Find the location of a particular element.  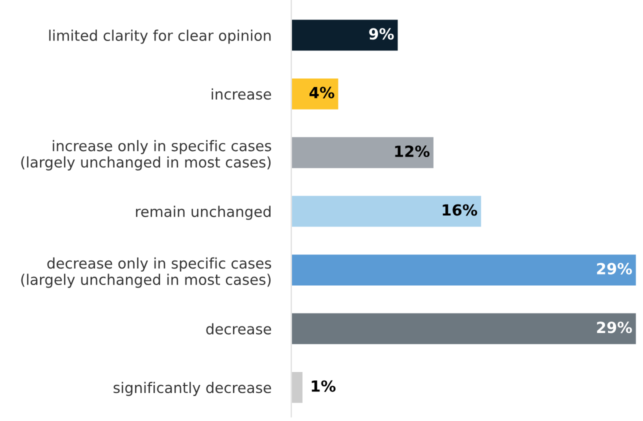

data-label: 12% is located at coordinates (412, 152).